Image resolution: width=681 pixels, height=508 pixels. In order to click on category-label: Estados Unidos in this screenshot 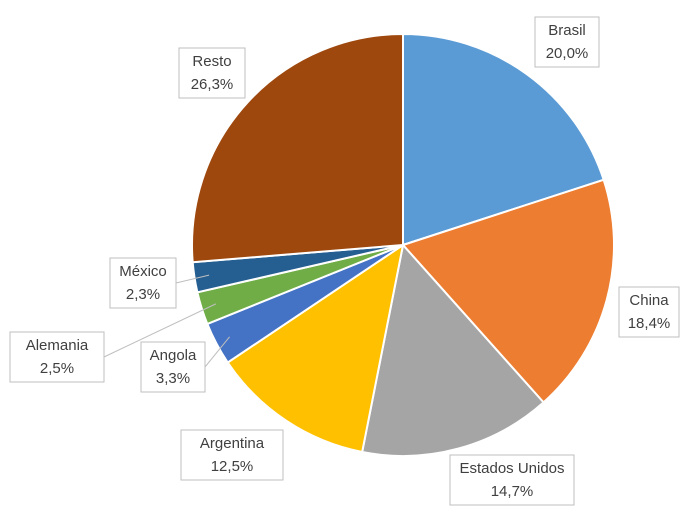, I will do `click(511, 468)`.